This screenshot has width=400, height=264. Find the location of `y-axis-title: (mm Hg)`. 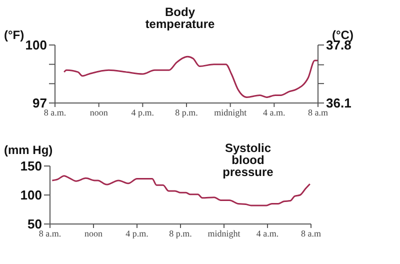

y-axis-title: (mm Hg) is located at coordinates (28, 150).